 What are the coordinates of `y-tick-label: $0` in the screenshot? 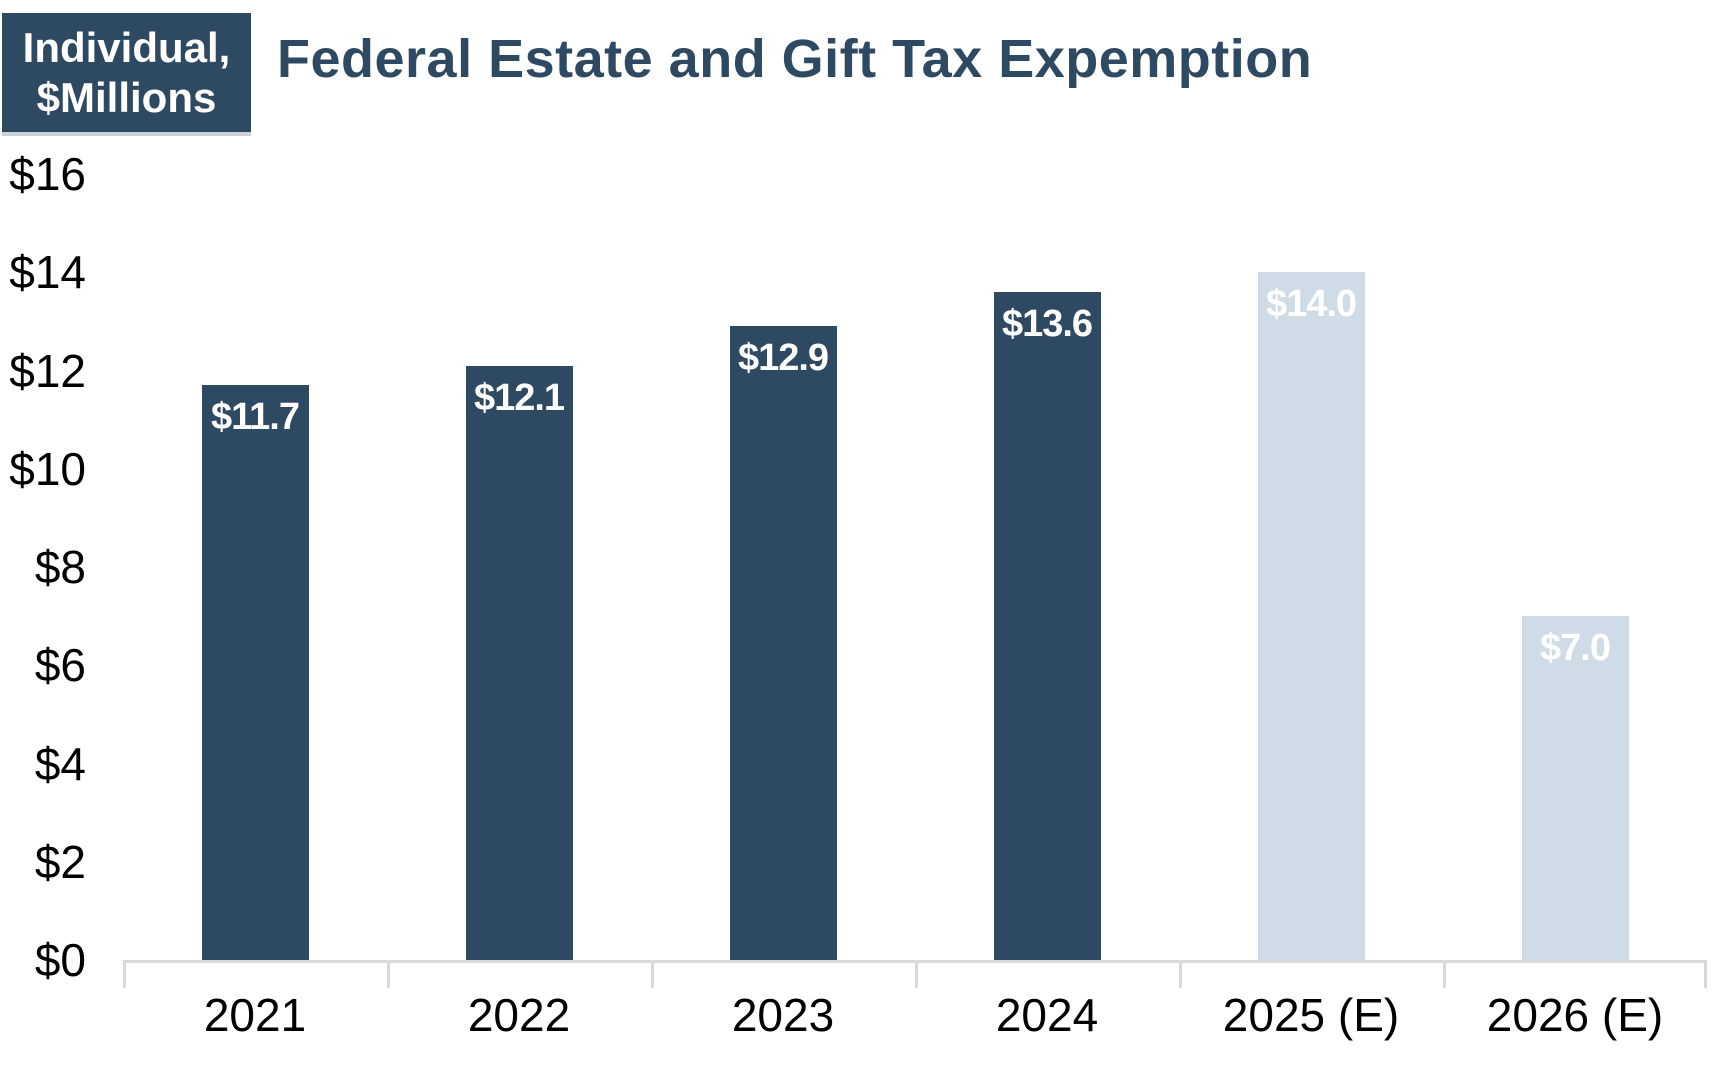 It's located at (60, 960).